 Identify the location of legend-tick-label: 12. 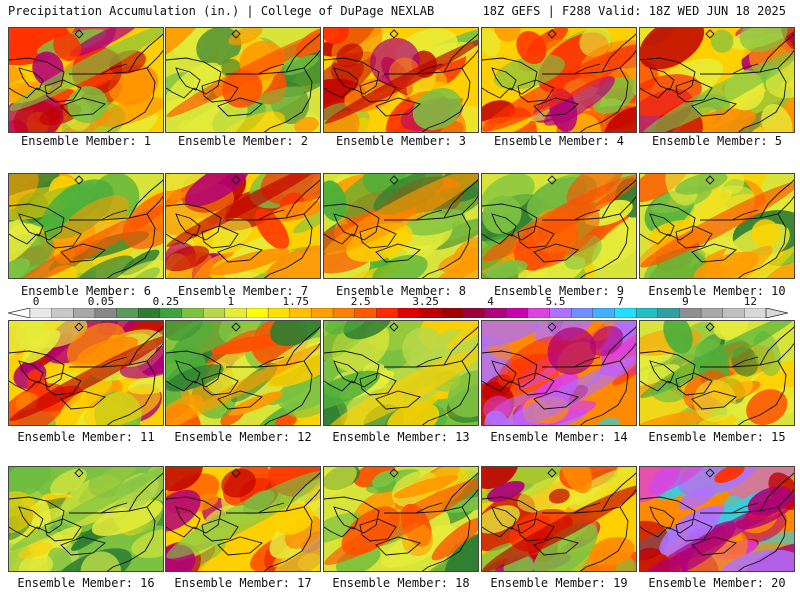
(750, 301).